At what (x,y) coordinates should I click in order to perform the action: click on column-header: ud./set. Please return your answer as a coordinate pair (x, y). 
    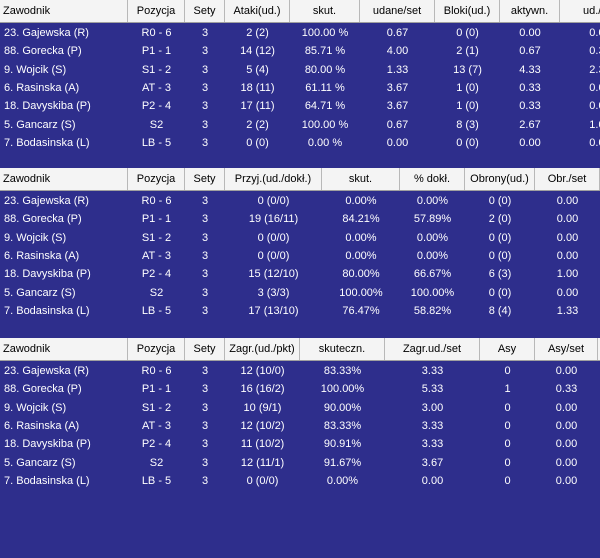
    Looking at the image, I should click on (580, 11).